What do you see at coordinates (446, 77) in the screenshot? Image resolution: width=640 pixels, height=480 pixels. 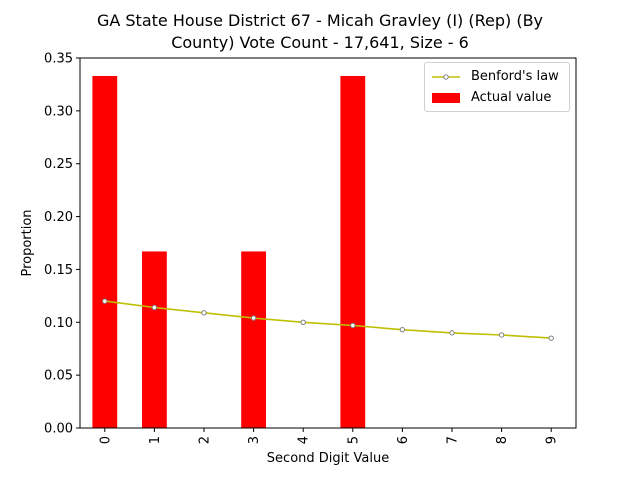 I see `legend-line-marker` at bounding box center [446, 77].